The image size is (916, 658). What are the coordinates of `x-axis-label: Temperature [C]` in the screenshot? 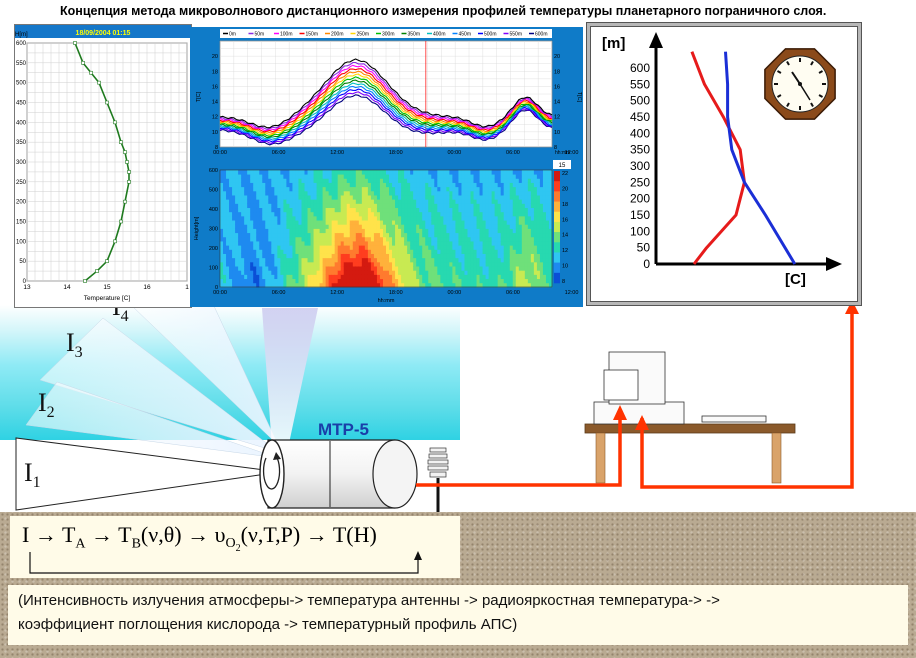 It's located at (107, 298).